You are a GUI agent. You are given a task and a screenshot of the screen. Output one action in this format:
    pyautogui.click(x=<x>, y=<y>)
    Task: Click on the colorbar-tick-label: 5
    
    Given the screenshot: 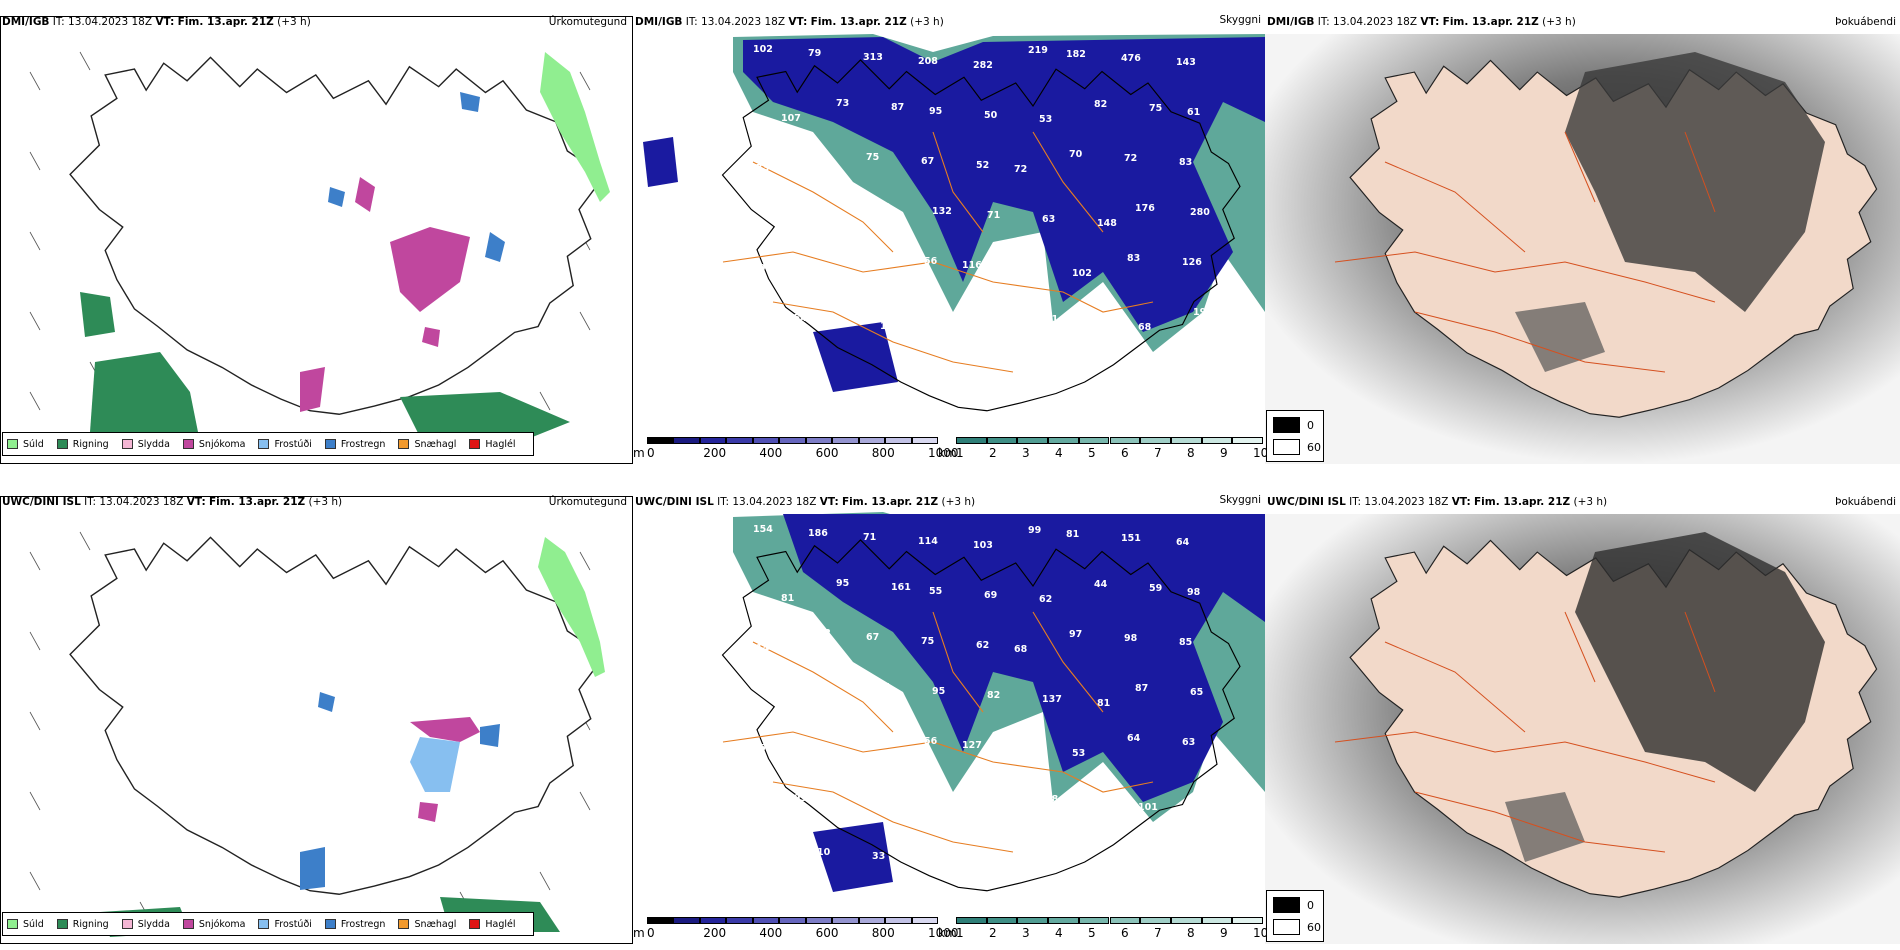 What is the action you would take?
    pyautogui.click(x=1092, y=453)
    